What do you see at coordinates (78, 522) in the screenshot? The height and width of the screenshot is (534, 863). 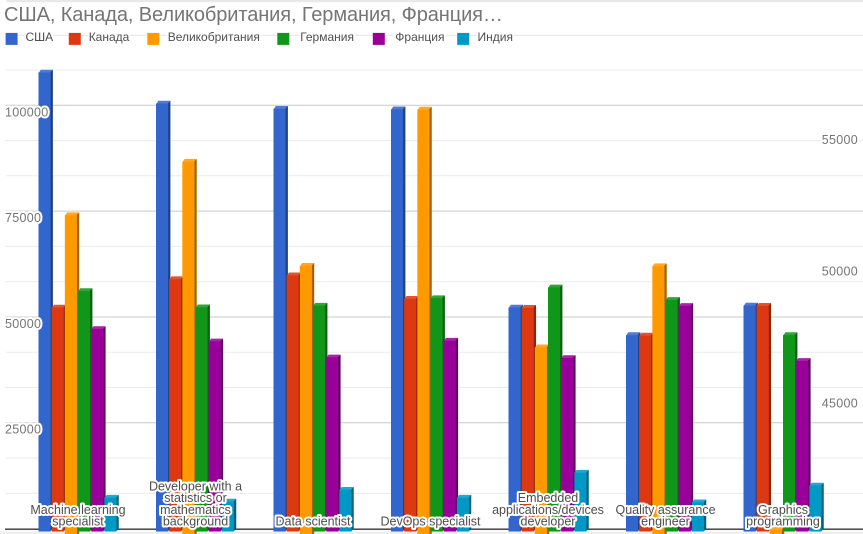 I see `svg-text: specialist` at bounding box center [78, 522].